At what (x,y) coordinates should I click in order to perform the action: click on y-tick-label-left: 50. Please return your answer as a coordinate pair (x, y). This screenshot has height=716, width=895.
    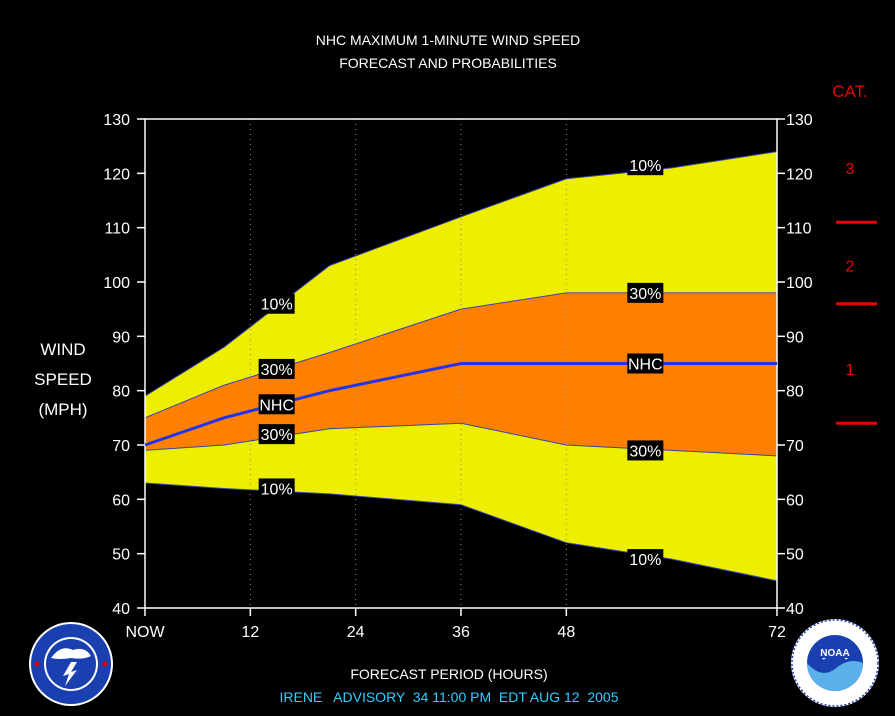
    Looking at the image, I should click on (121, 555).